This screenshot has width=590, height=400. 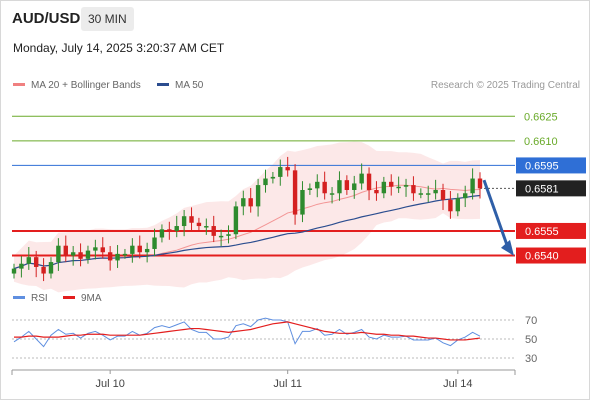 I want to click on rsi-level-label-30: 30, so click(x=531, y=359).